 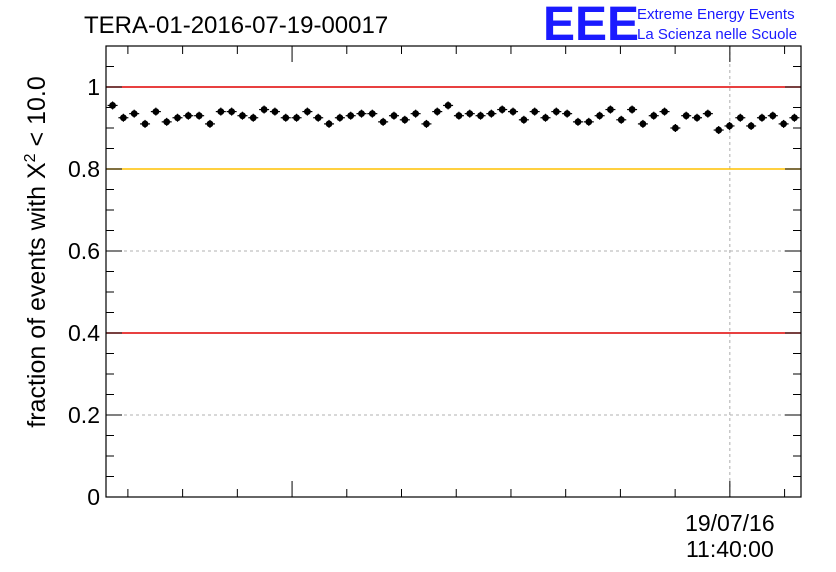 What do you see at coordinates (37, 295) in the screenshot?
I see `y-axis-label-text: fraction of events with X` at bounding box center [37, 295].